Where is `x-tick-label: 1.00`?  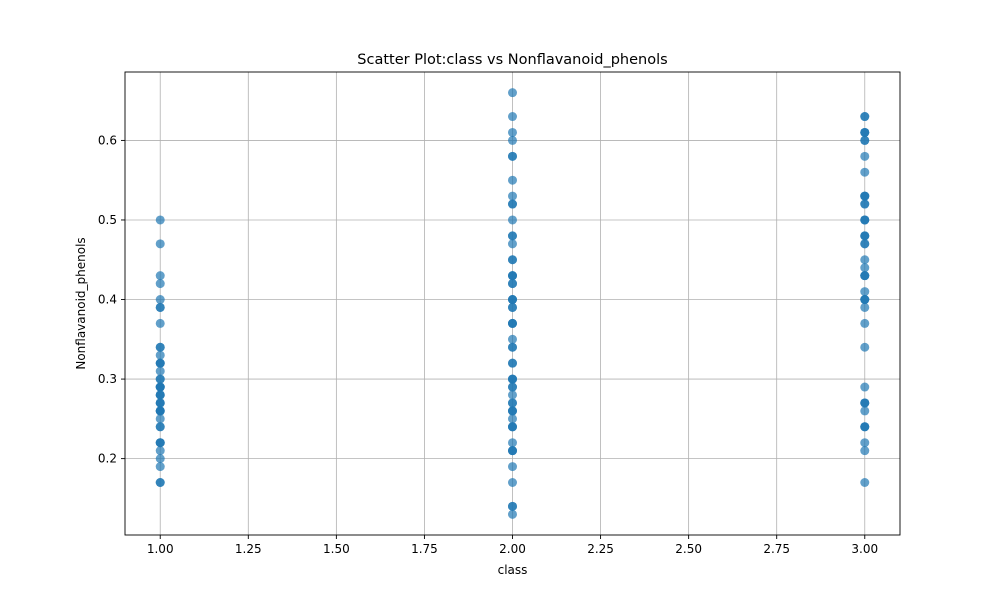
x-tick-label: 1.00 is located at coordinates (160, 549).